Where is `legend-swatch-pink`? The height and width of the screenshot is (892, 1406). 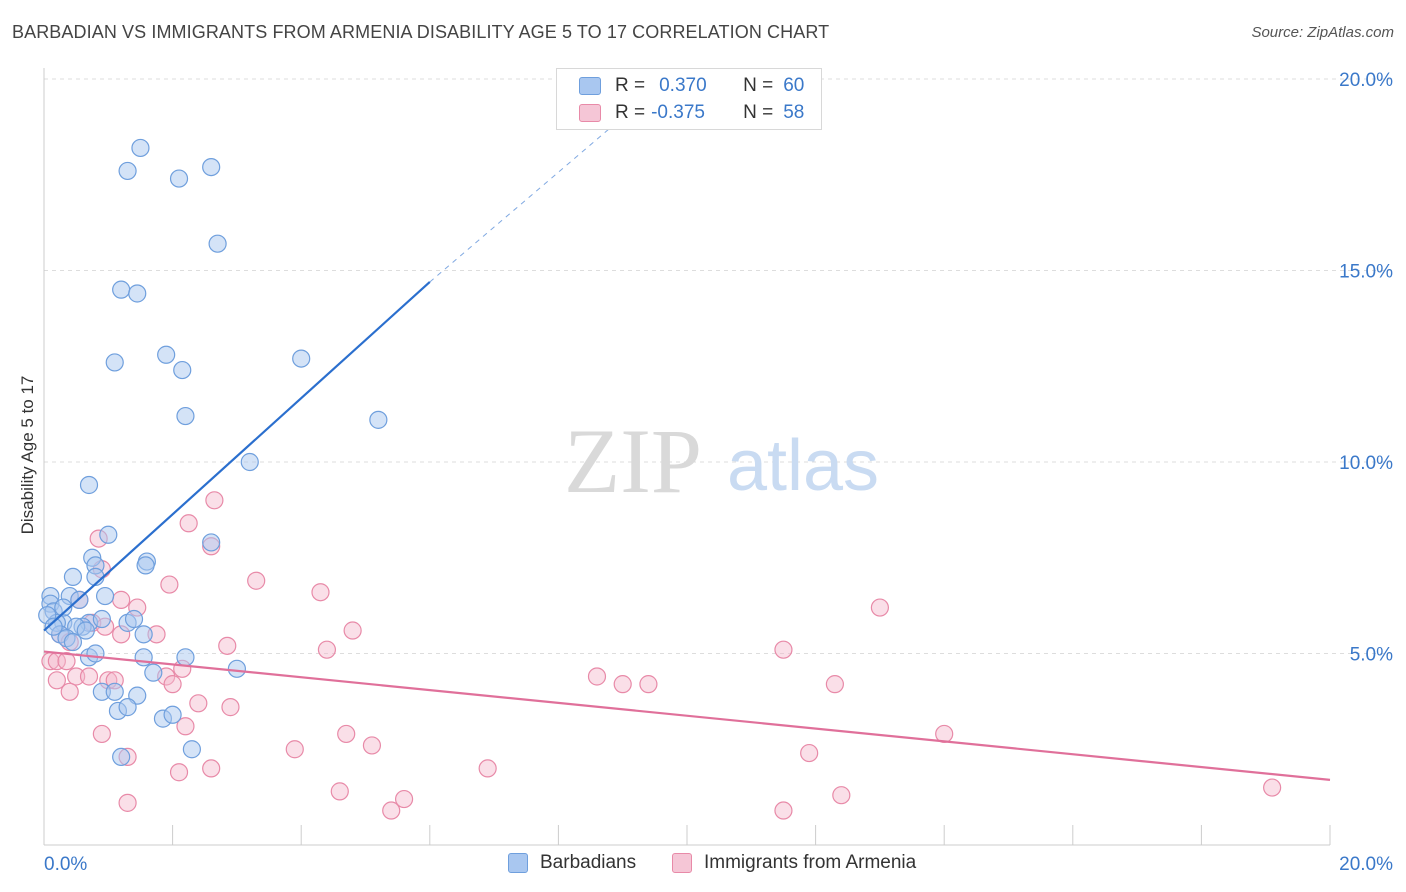
legend-swatch-pink is located at coordinates (590, 113).